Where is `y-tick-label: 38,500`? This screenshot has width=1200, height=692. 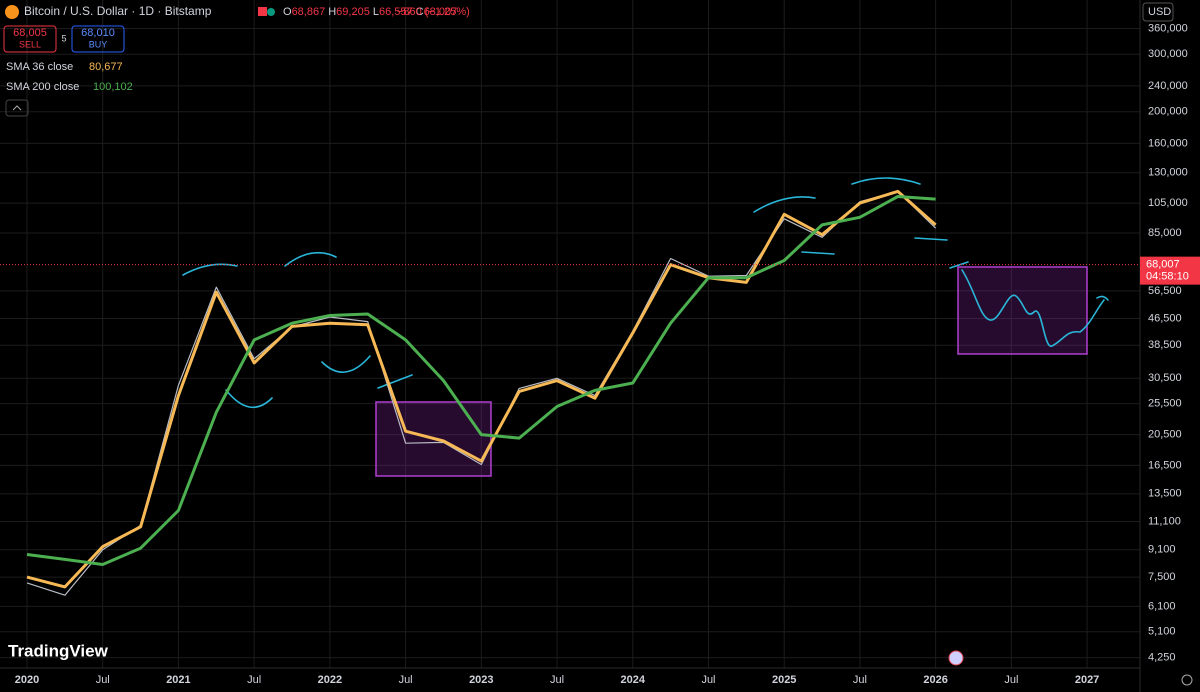
y-tick-label: 38,500 is located at coordinates (1165, 345).